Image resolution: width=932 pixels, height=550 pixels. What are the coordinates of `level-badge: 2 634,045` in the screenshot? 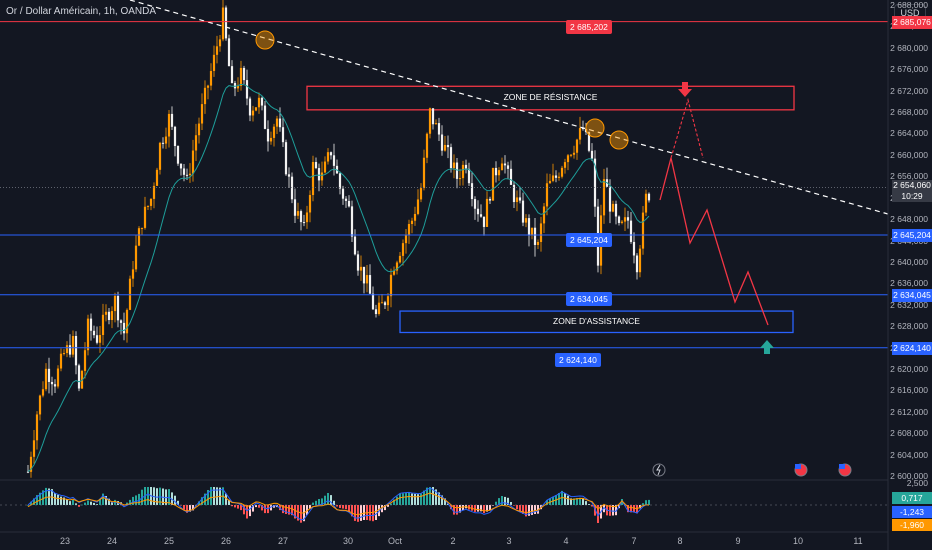 It's located at (589, 298).